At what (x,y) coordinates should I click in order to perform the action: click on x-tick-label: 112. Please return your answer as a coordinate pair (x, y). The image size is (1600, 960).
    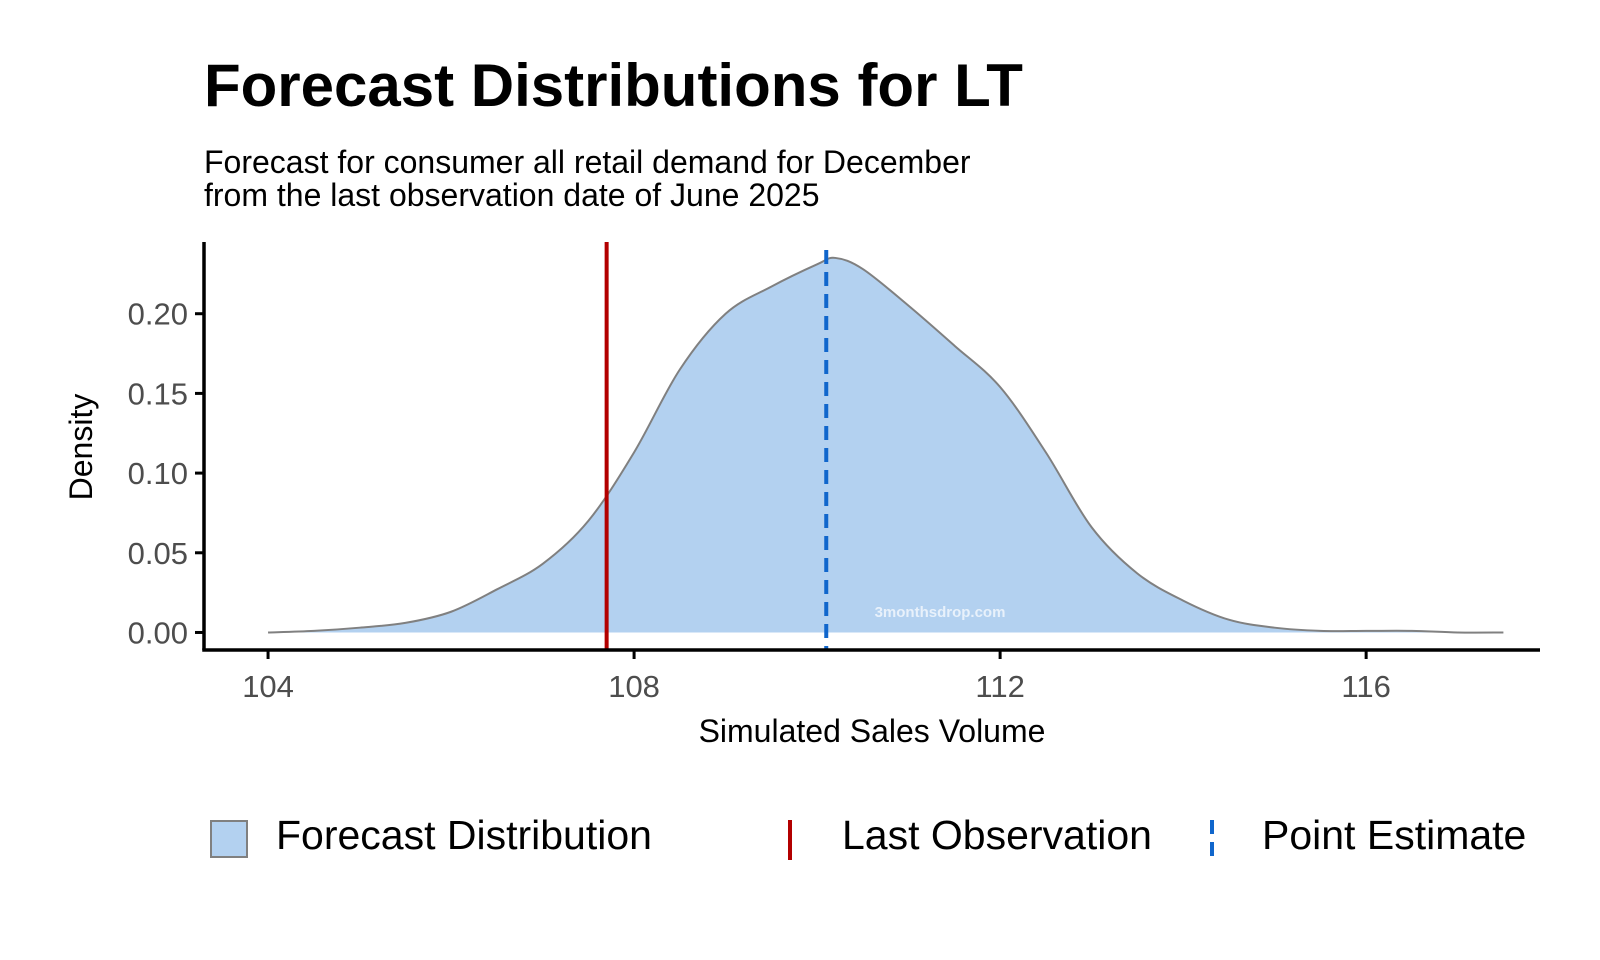
    Looking at the image, I should click on (999, 686).